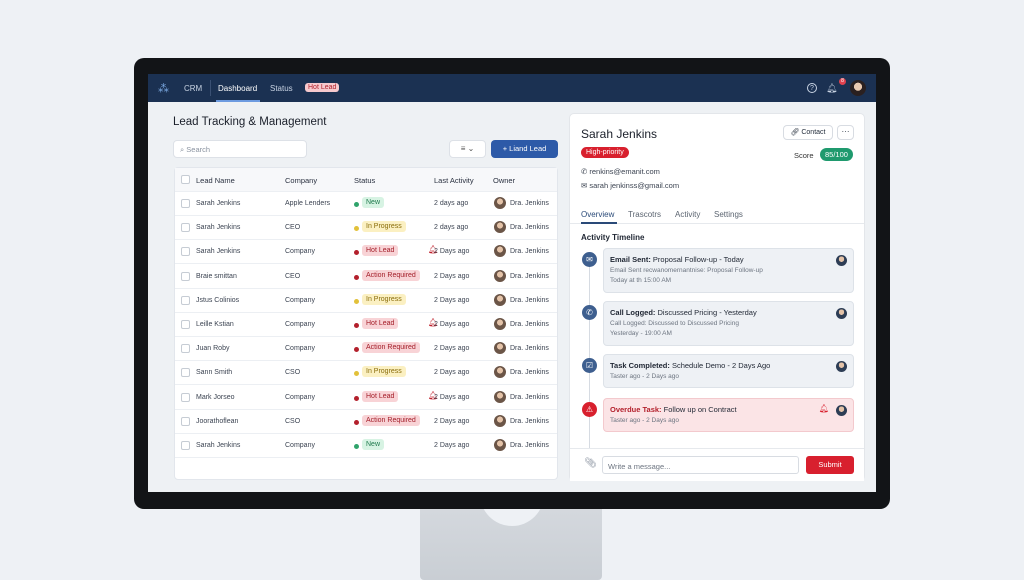 The width and height of the screenshot is (1024, 580). Describe the element at coordinates (804, 155) in the screenshot. I see `score-label: Score` at that location.